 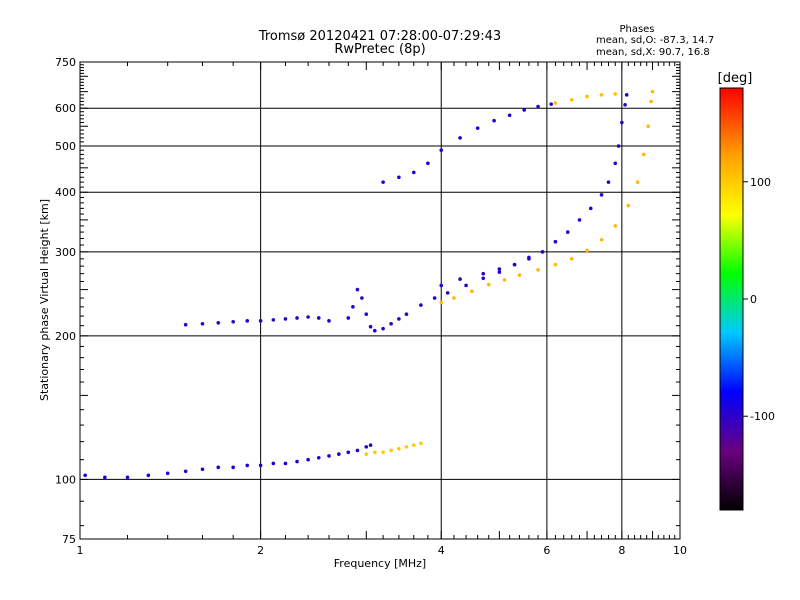 I want to click on y-tick-labels: 75 100 200 300 400 500 600 750, so click(x=65, y=301).